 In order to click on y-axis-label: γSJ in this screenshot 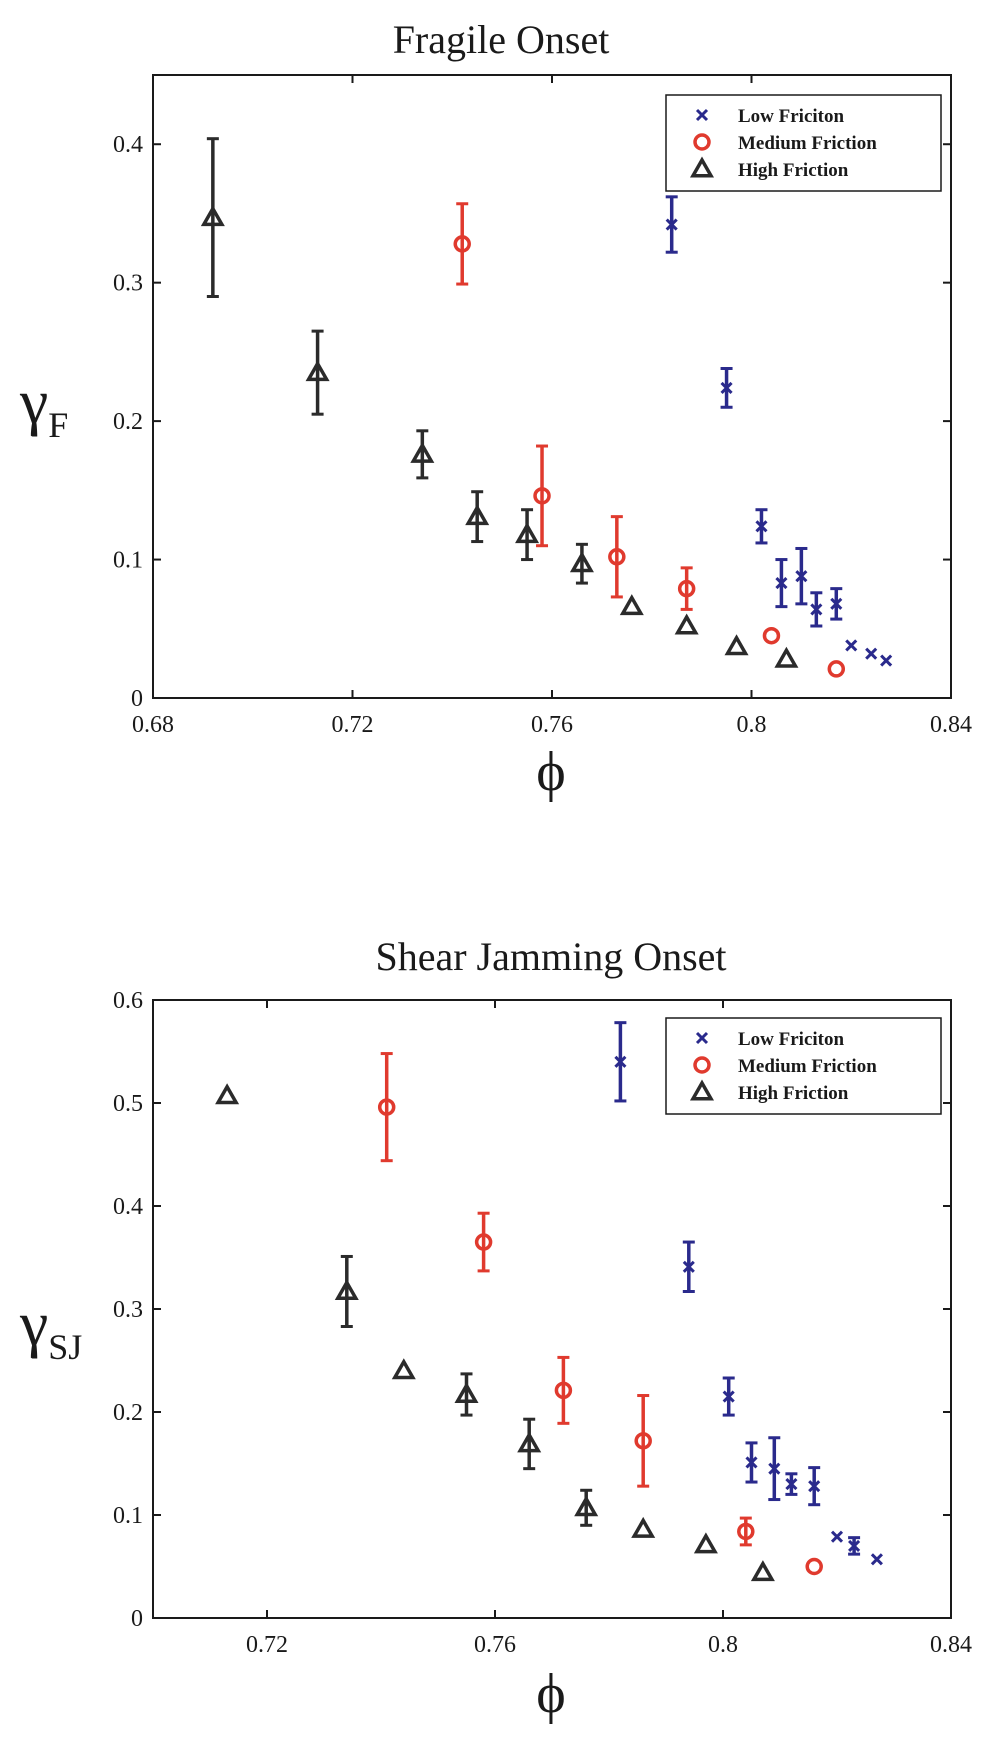, I will do `click(50, 1327)`.